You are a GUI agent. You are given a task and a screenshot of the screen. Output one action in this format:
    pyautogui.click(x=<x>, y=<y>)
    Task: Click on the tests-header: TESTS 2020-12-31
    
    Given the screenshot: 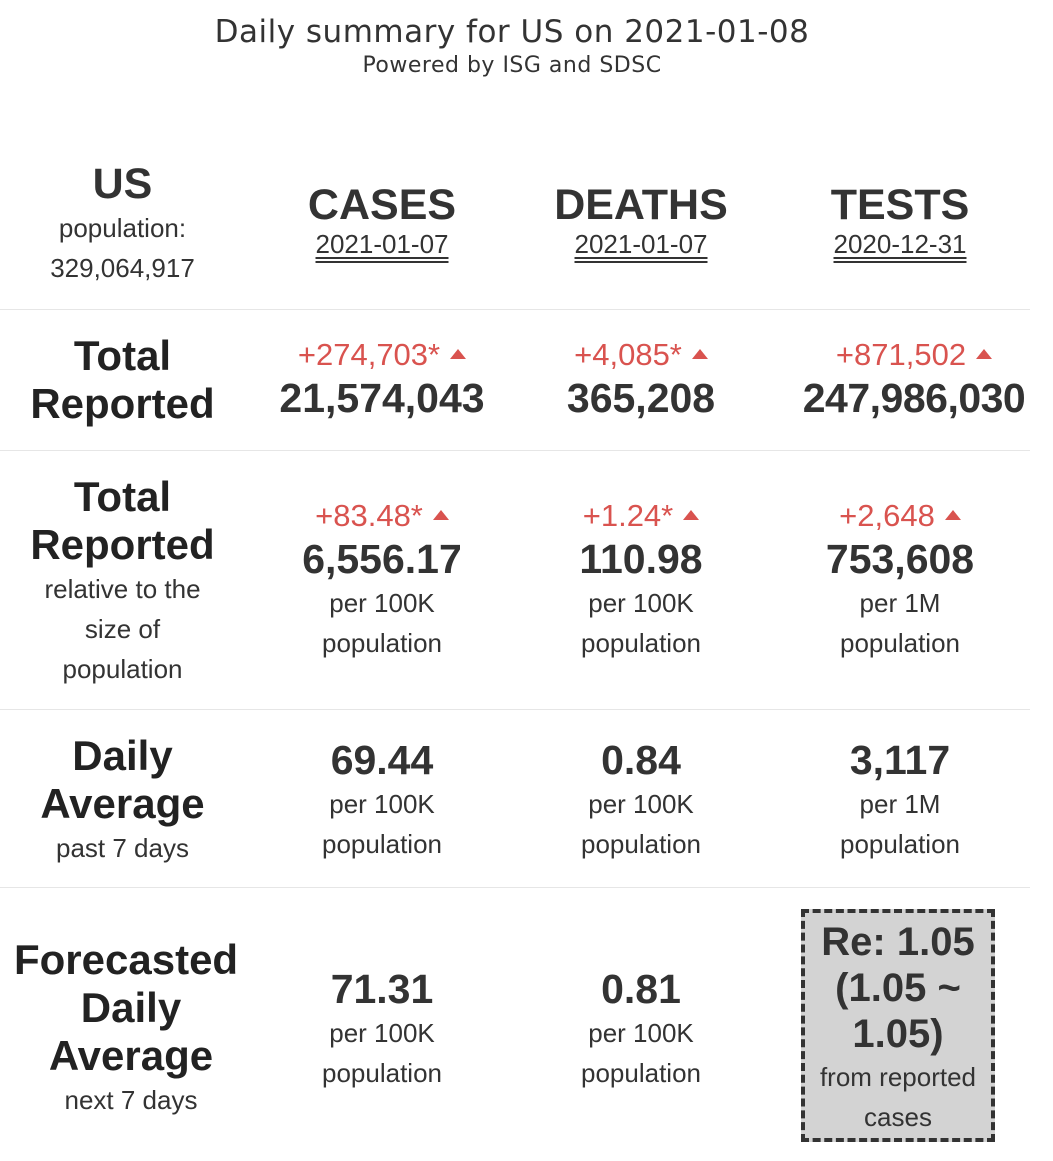 What is the action you would take?
    pyautogui.click(x=900, y=220)
    